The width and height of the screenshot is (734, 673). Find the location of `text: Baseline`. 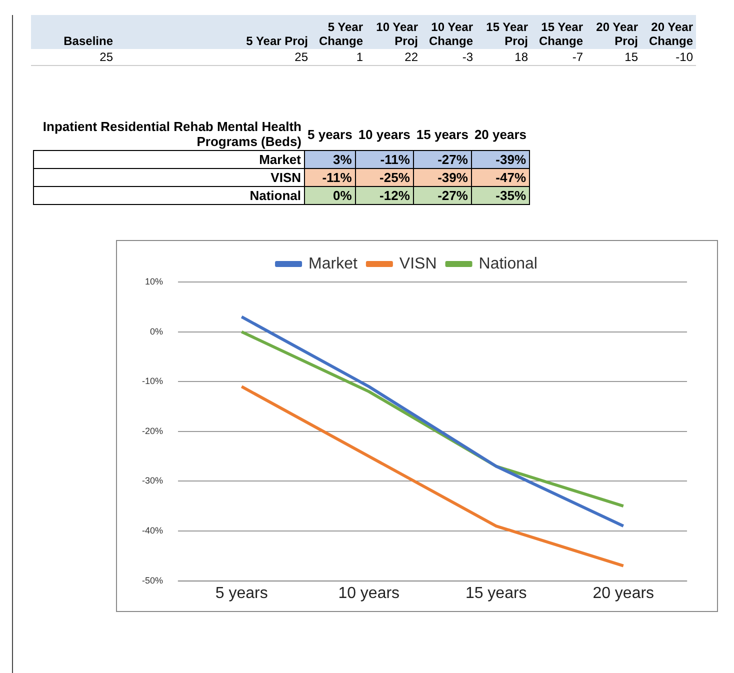

text: Baseline is located at coordinates (73, 32).